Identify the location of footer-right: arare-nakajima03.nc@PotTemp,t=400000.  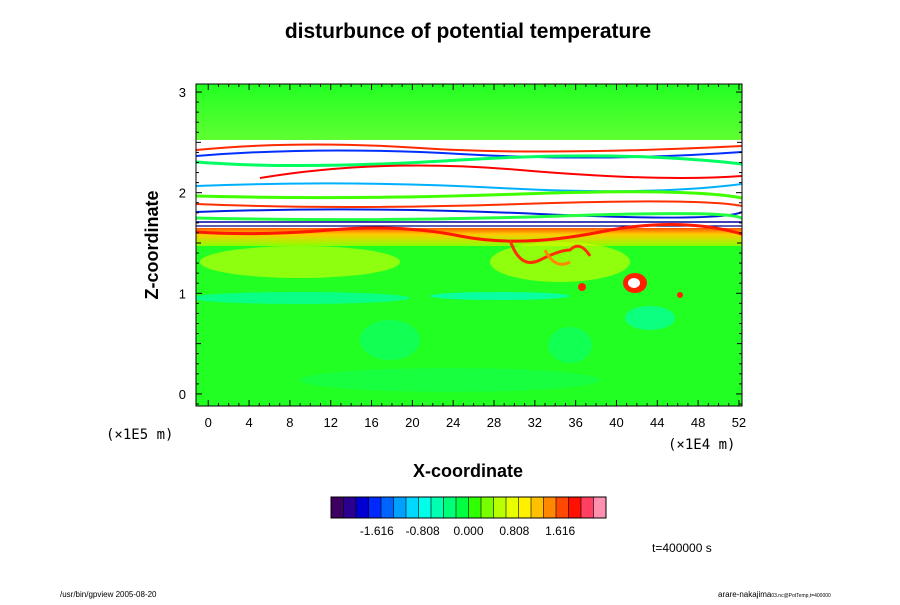
(774, 594).